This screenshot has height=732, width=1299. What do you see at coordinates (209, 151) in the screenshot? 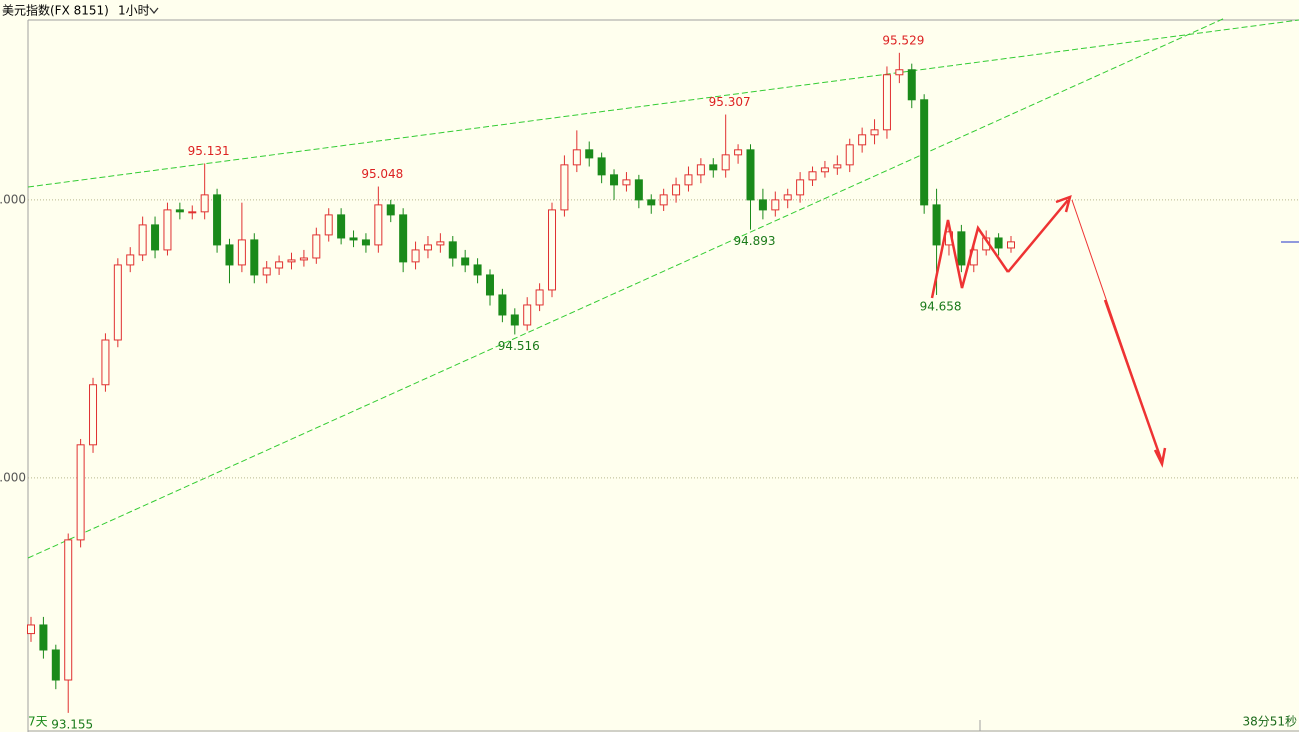
I see `price-annotation: 95.131` at bounding box center [209, 151].